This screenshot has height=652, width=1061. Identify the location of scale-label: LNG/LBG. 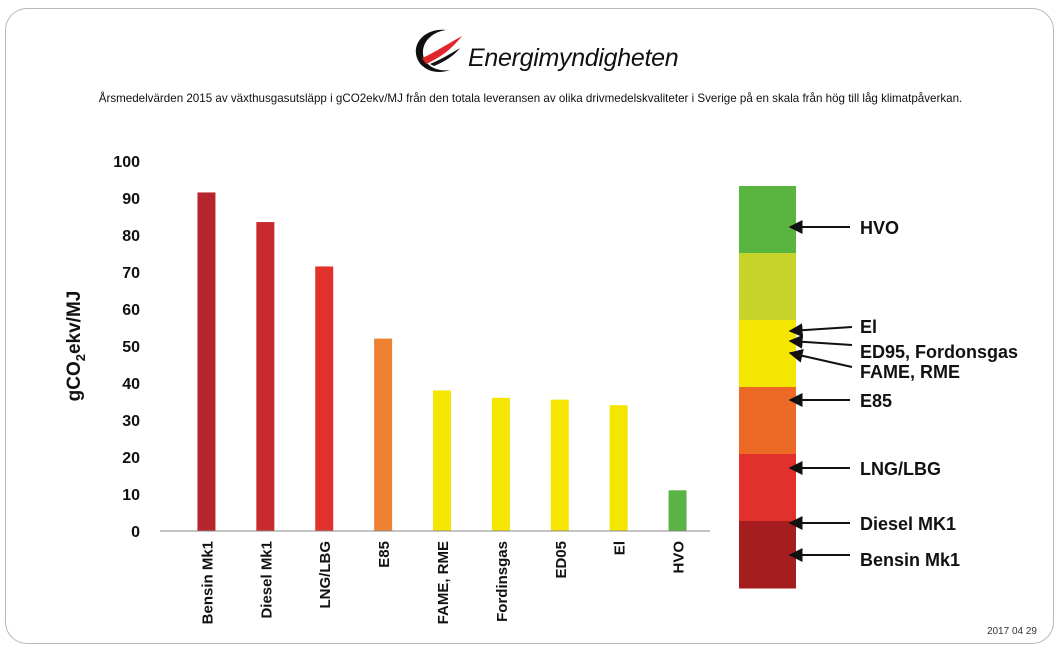
(900, 469).